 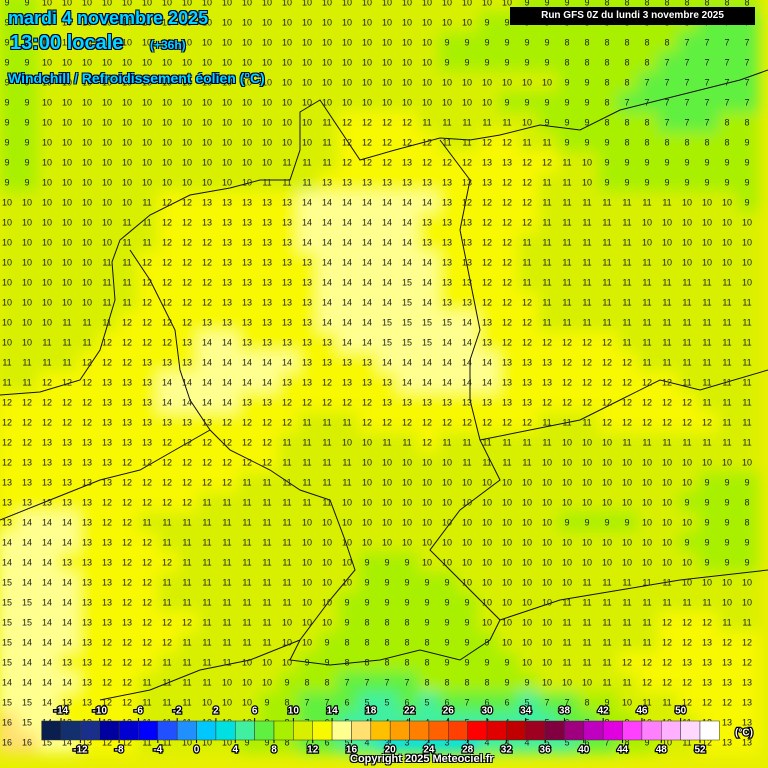 What do you see at coordinates (61, 711) in the screenshot?
I see `colorbar-label: -14` at bounding box center [61, 711].